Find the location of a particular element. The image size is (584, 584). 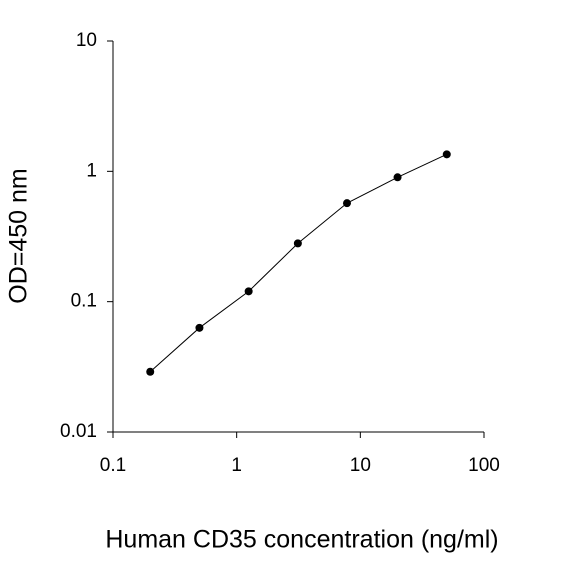

x-tick-label: 100 is located at coordinates (484, 465).